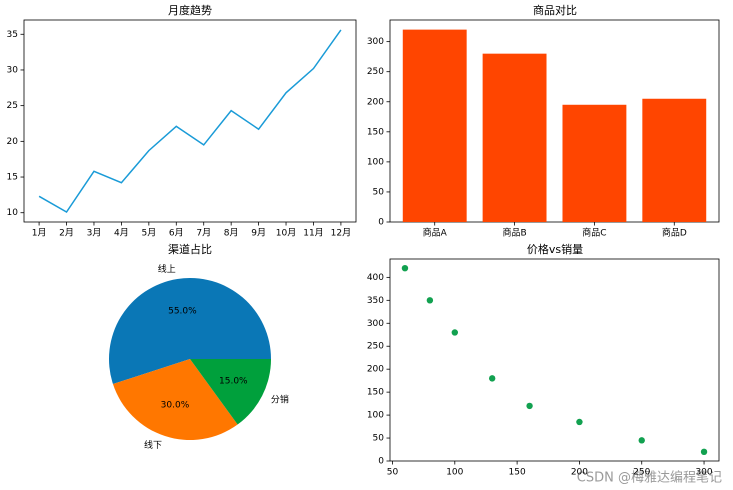 The height and width of the screenshot is (490, 733). I want to click on y-tick-label: 15, so click(12, 178).